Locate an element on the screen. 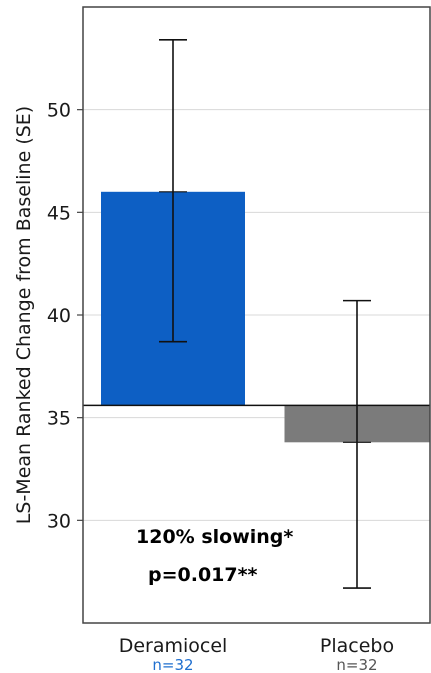  x-category-label: Placebo is located at coordinates (357, 646).